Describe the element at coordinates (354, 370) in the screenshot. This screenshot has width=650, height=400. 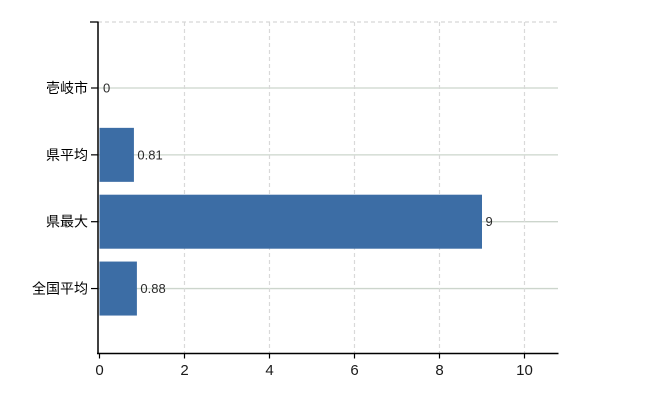
I see `x-tick-label: 6` at that location.